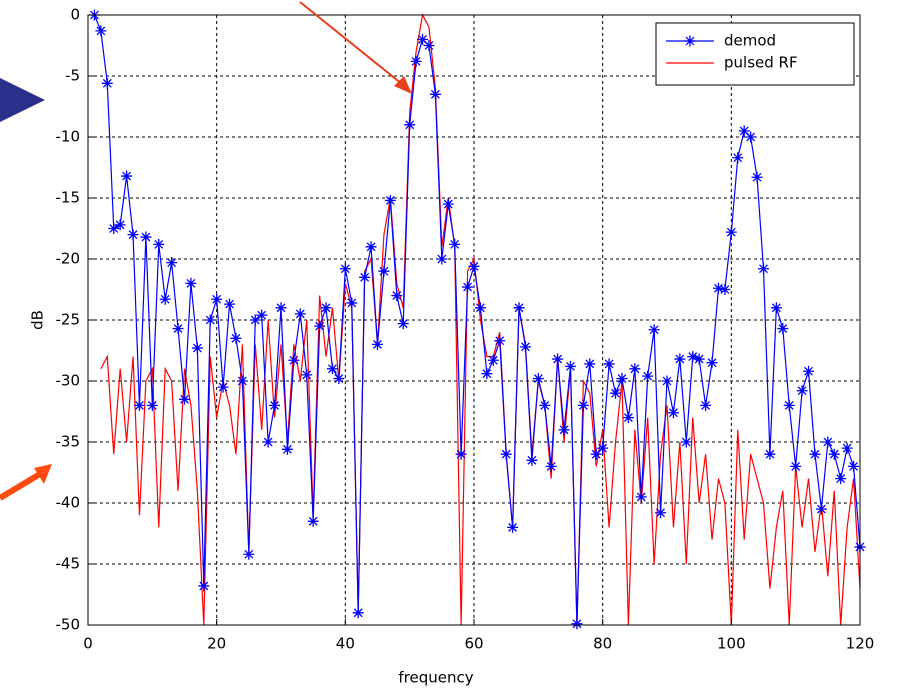  I want to click on legend: demod pulsed RF, so click(755, 54).